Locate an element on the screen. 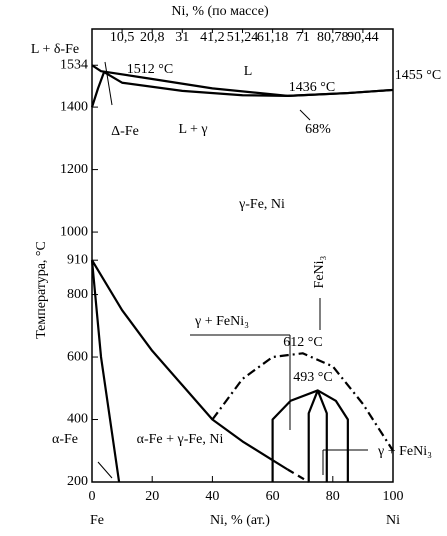 This screenshot has width=447, height=536. annotation: 1455 °C is located at coordinates (418, 75).